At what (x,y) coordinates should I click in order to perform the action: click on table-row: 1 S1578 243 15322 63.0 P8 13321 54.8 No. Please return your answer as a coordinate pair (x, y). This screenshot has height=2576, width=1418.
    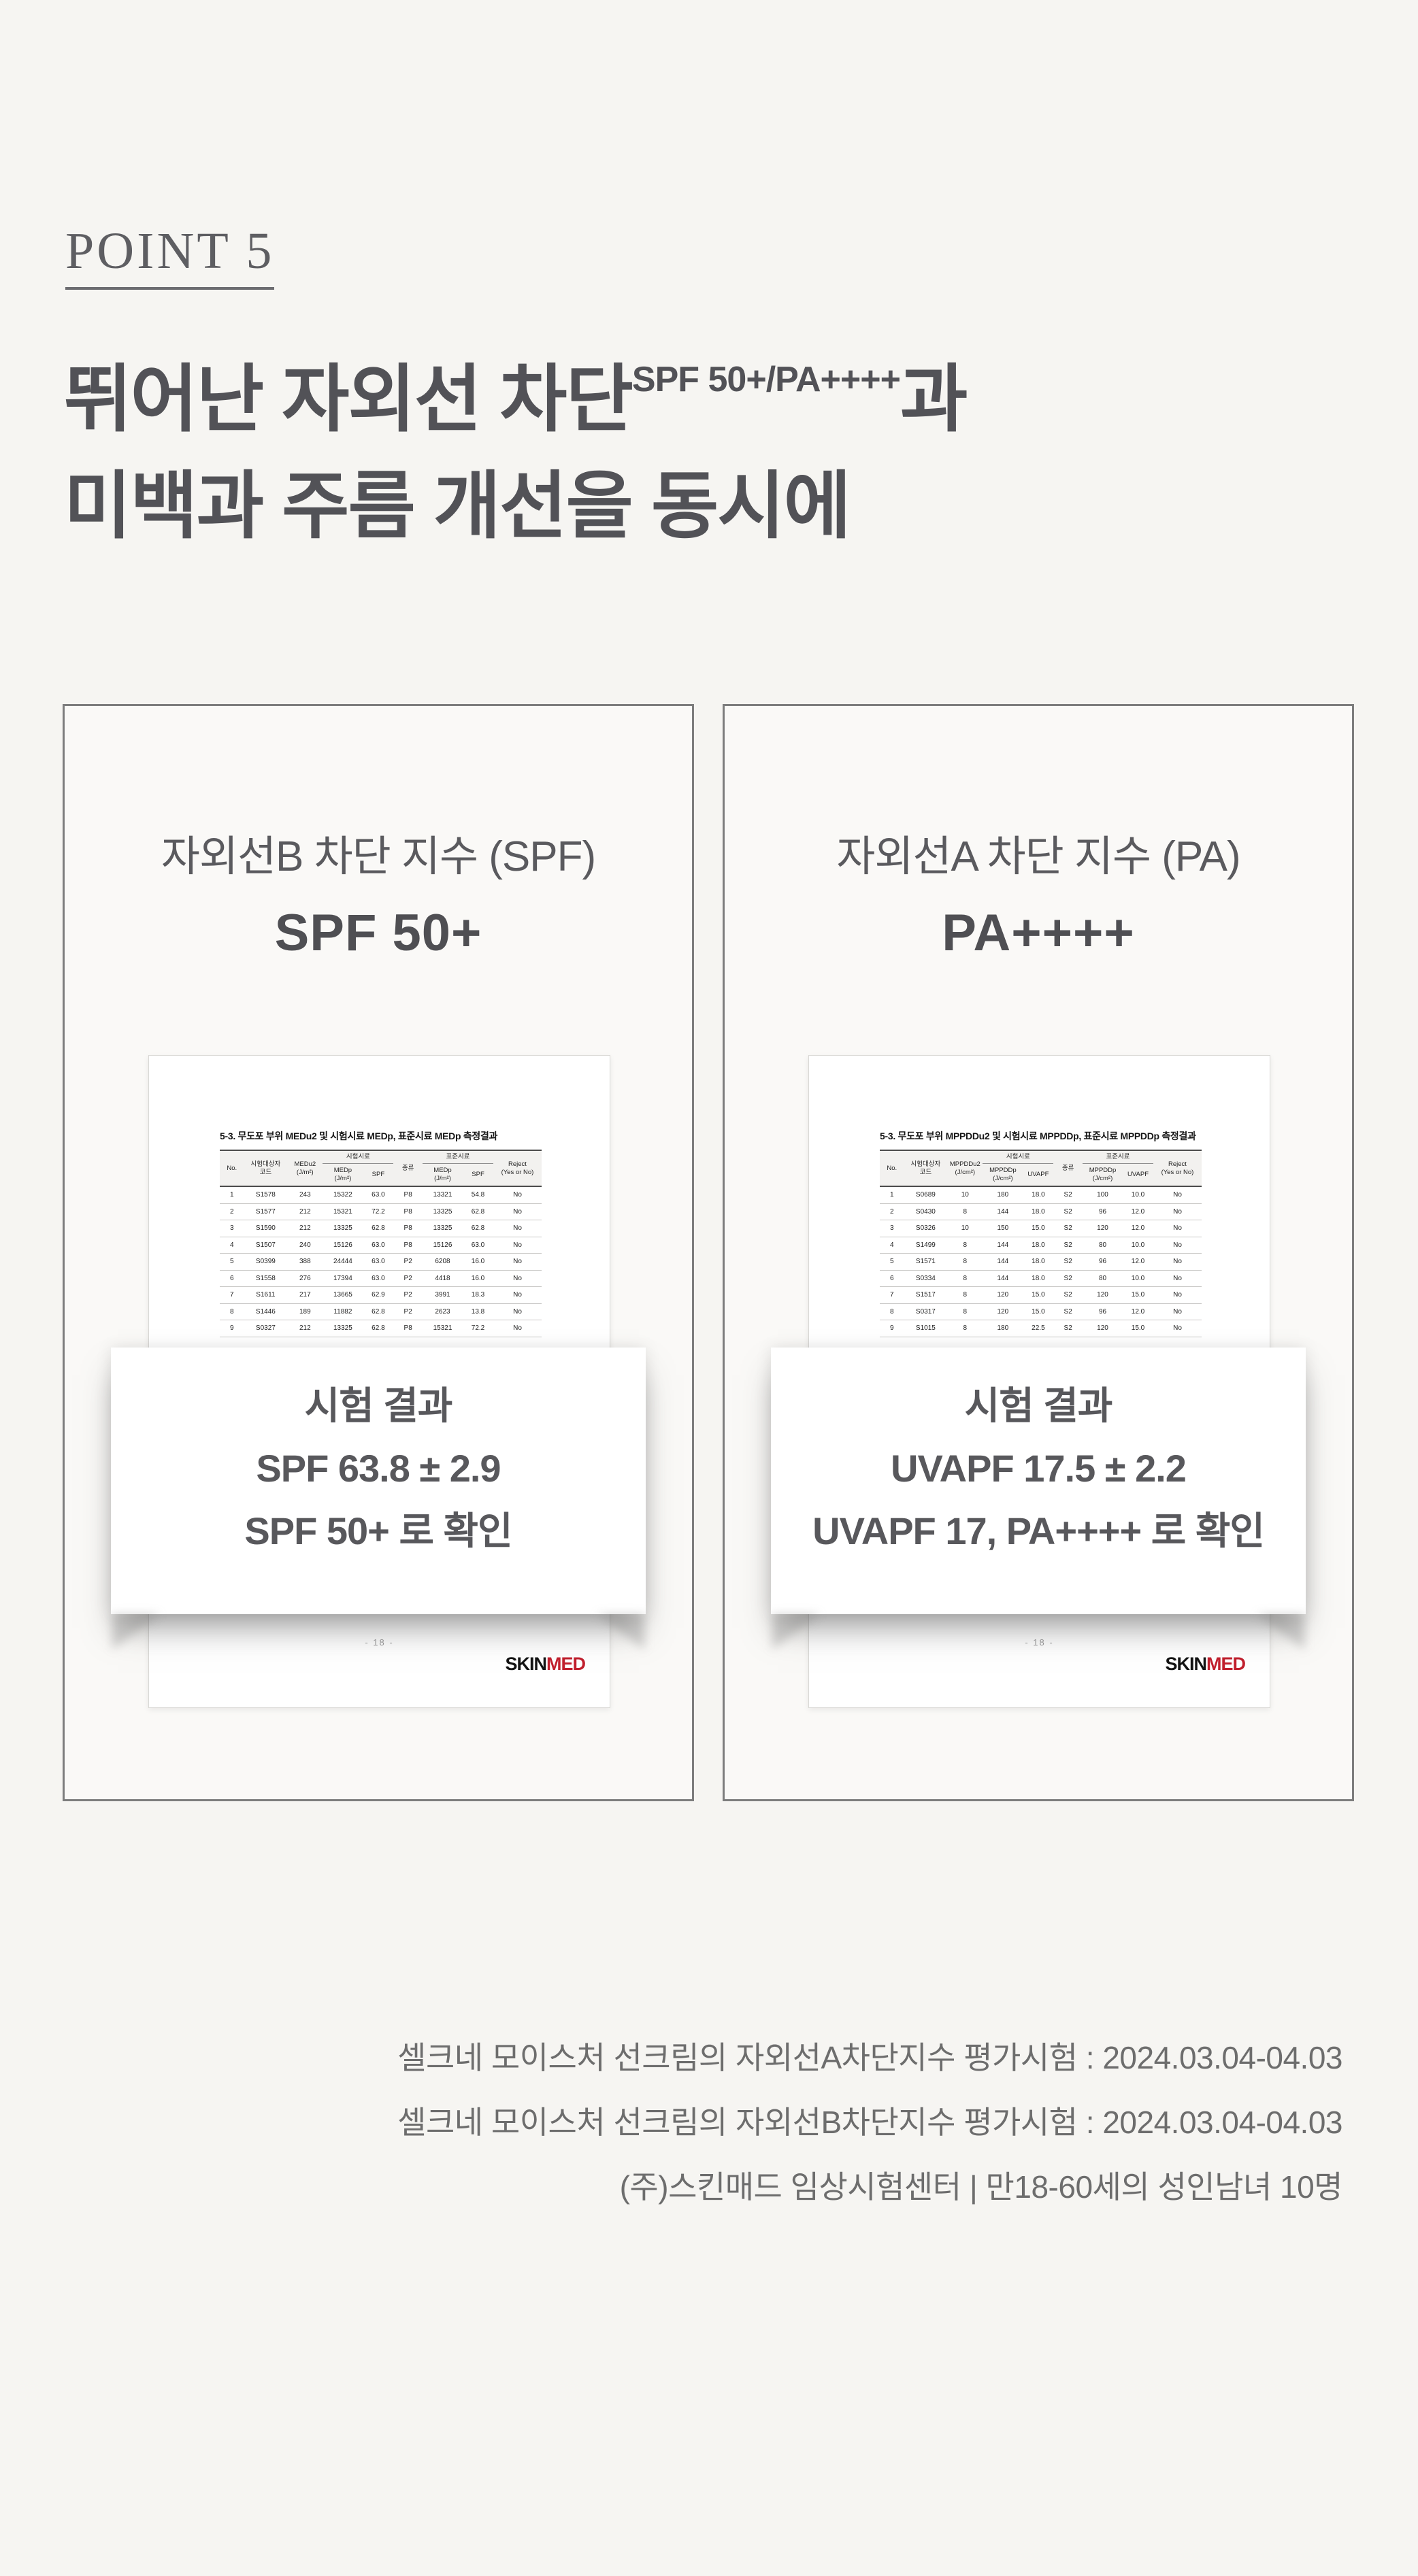
    Looking at the image, I should click on (381, 1195).